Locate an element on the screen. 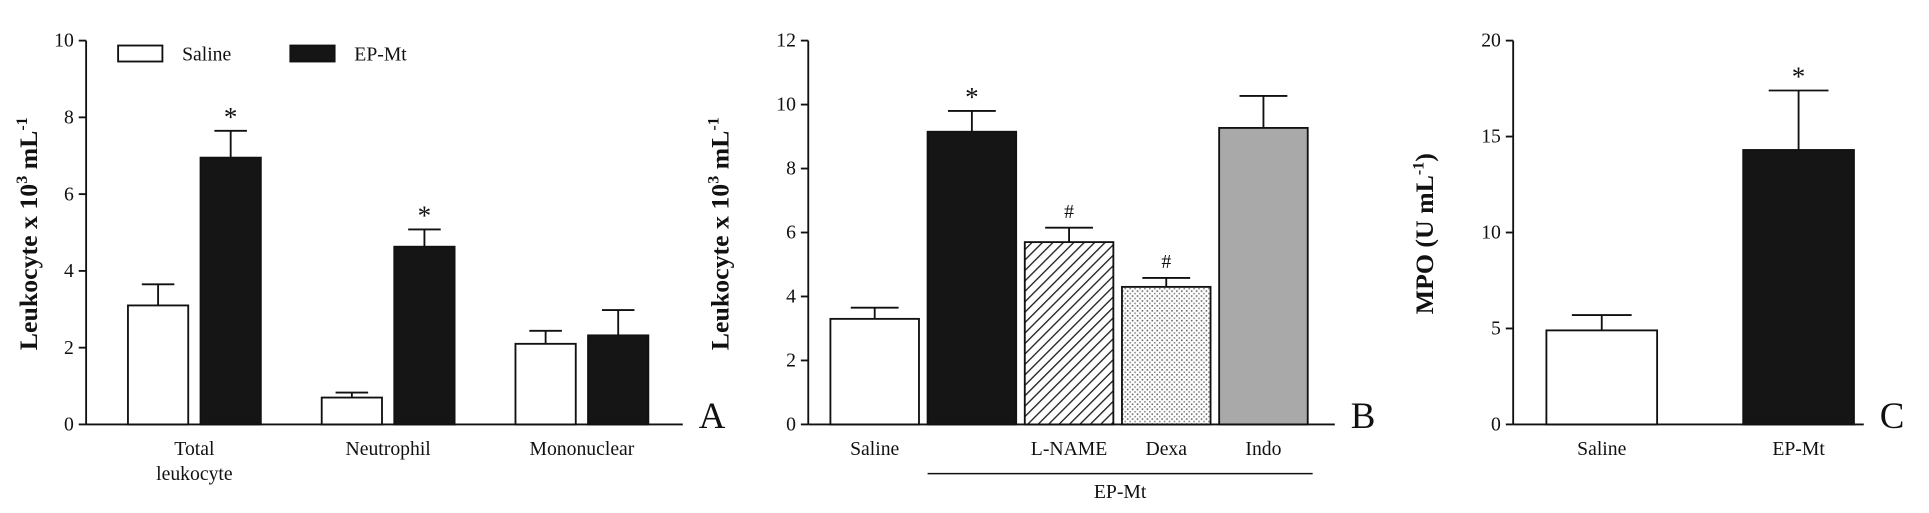 This screenshot has height=513, width=1929. x-tick-label: Total leukocyte is located at coordinates (194, 461).